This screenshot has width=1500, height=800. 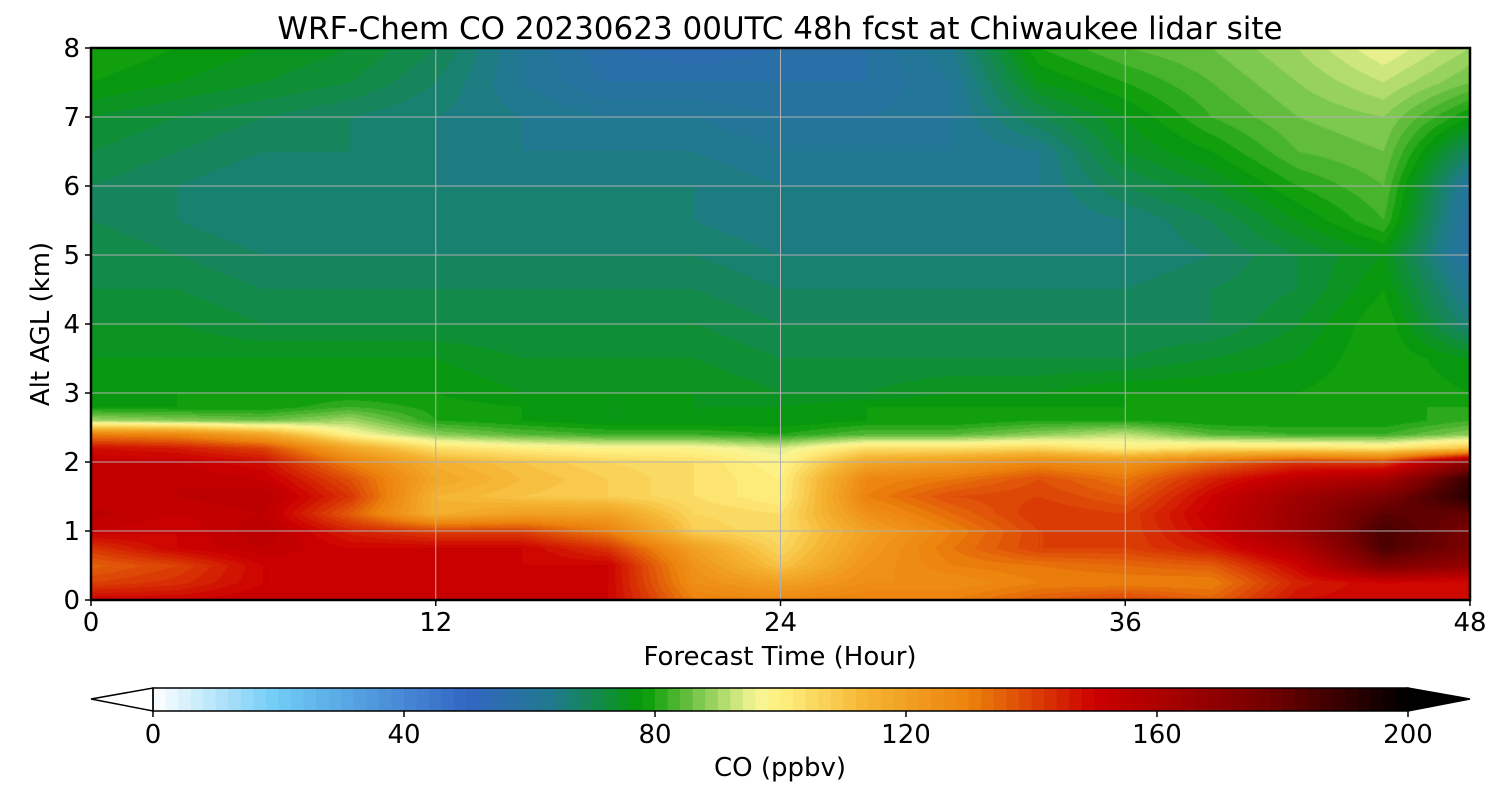 I want to click on colorbar-tick-label: 40, so click(x=403, y=735).